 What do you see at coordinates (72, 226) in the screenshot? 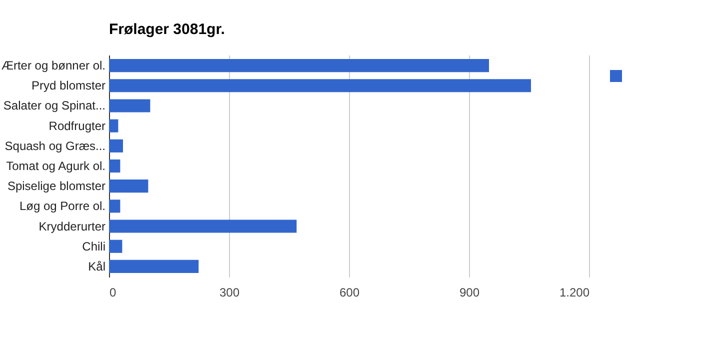
I see `y-tick-label: Krydderurter` at bounding box center [72, 226].